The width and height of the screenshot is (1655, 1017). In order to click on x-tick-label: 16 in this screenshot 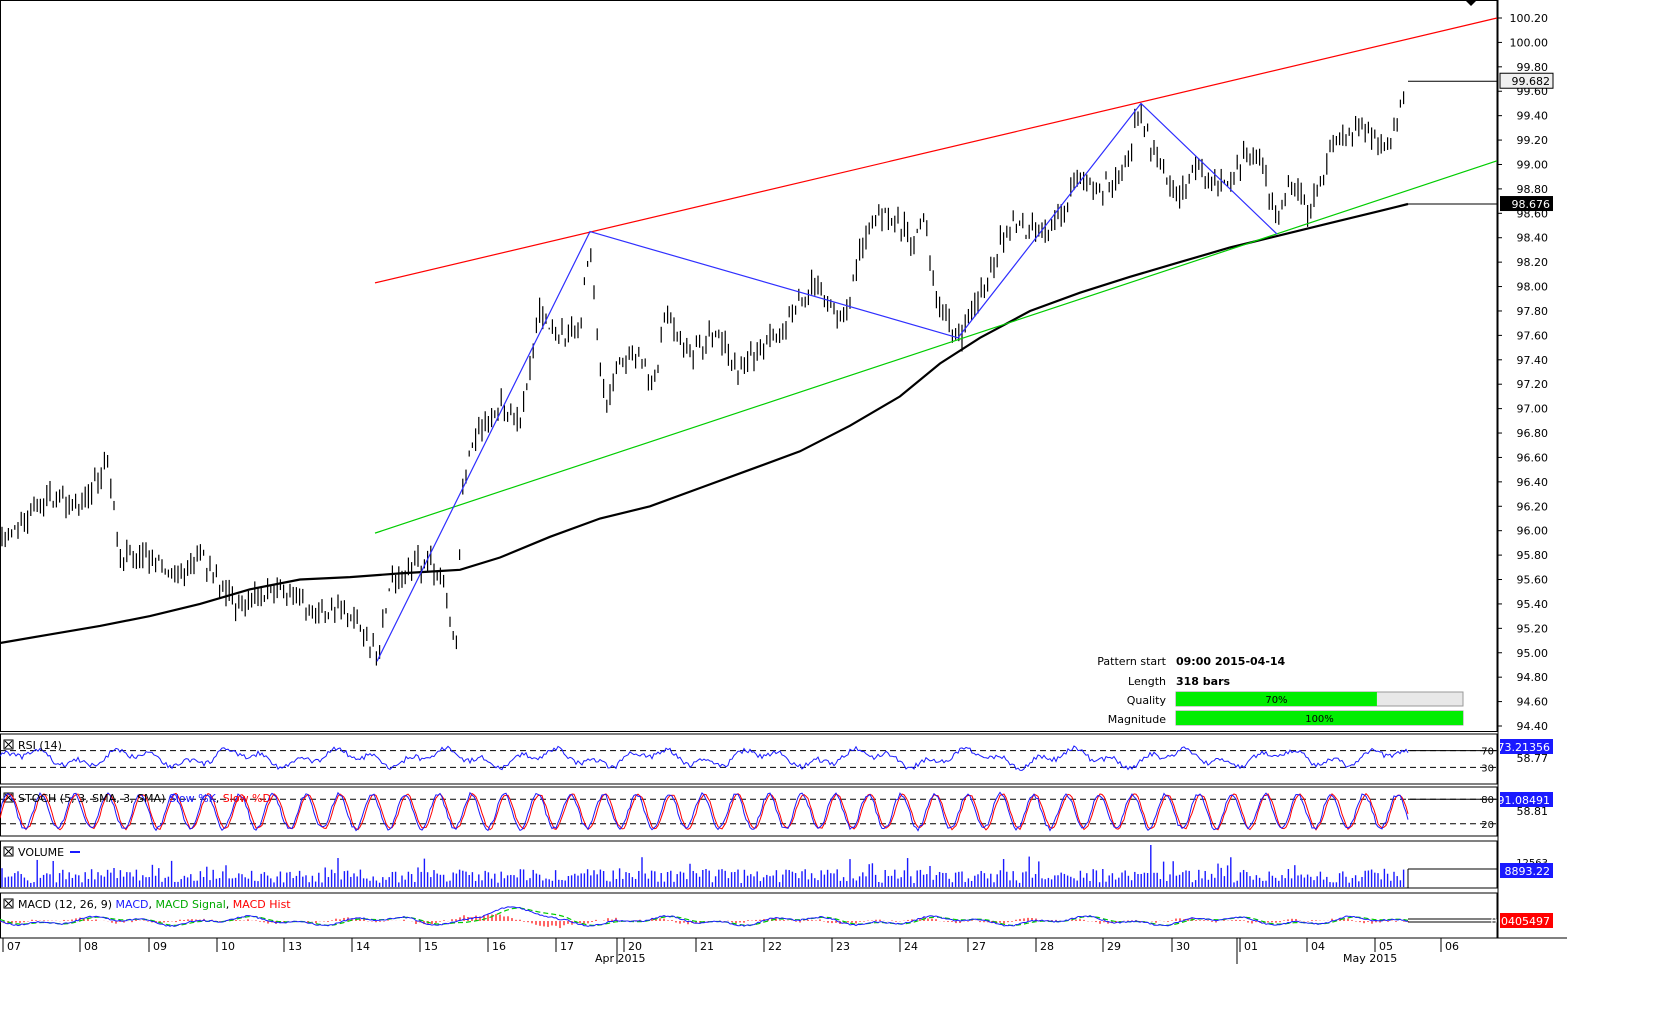, I will do `click(499, 946)`.